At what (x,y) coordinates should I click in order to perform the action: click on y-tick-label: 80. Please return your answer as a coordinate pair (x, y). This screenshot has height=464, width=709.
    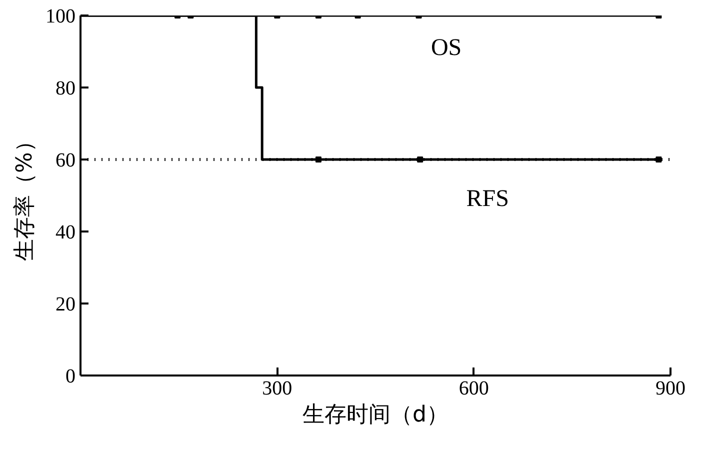
    Looking at the image, I should click on (66, 89).